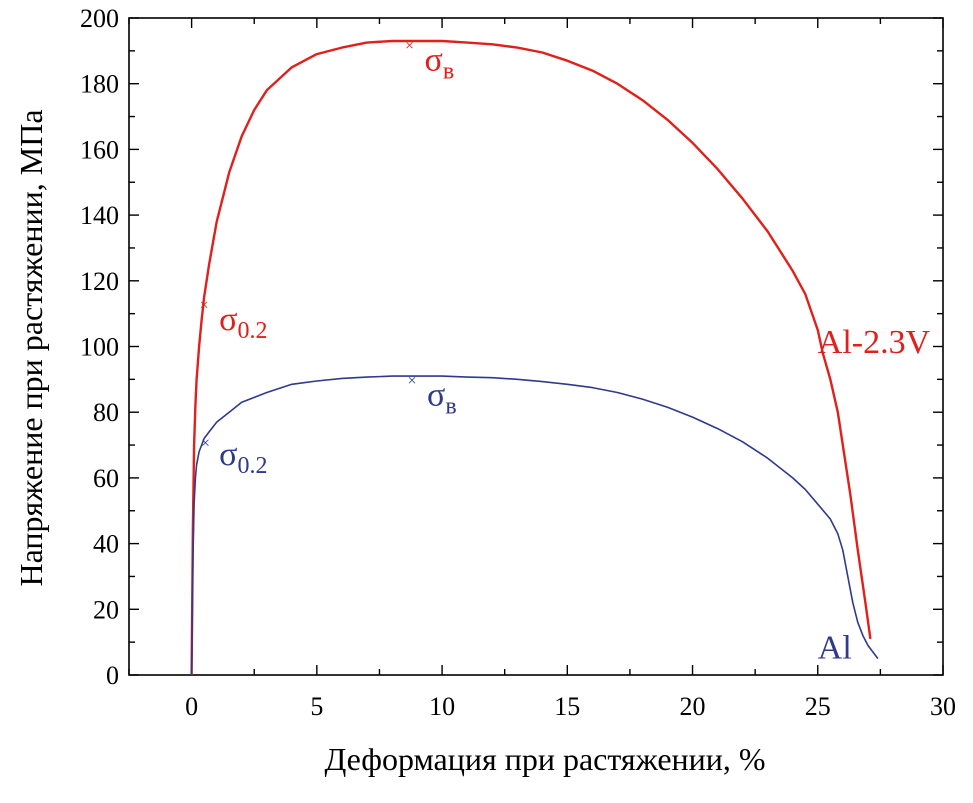  I want to click on x-axis-title: Деформация при растяжении, %, so click(544, 759).